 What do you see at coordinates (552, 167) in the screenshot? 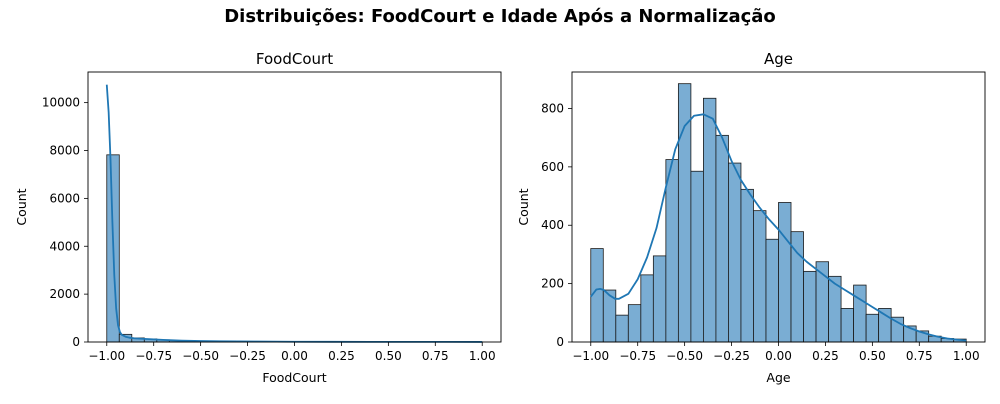
I see `y-tick-label: 600` at bounding box center [552, 167].